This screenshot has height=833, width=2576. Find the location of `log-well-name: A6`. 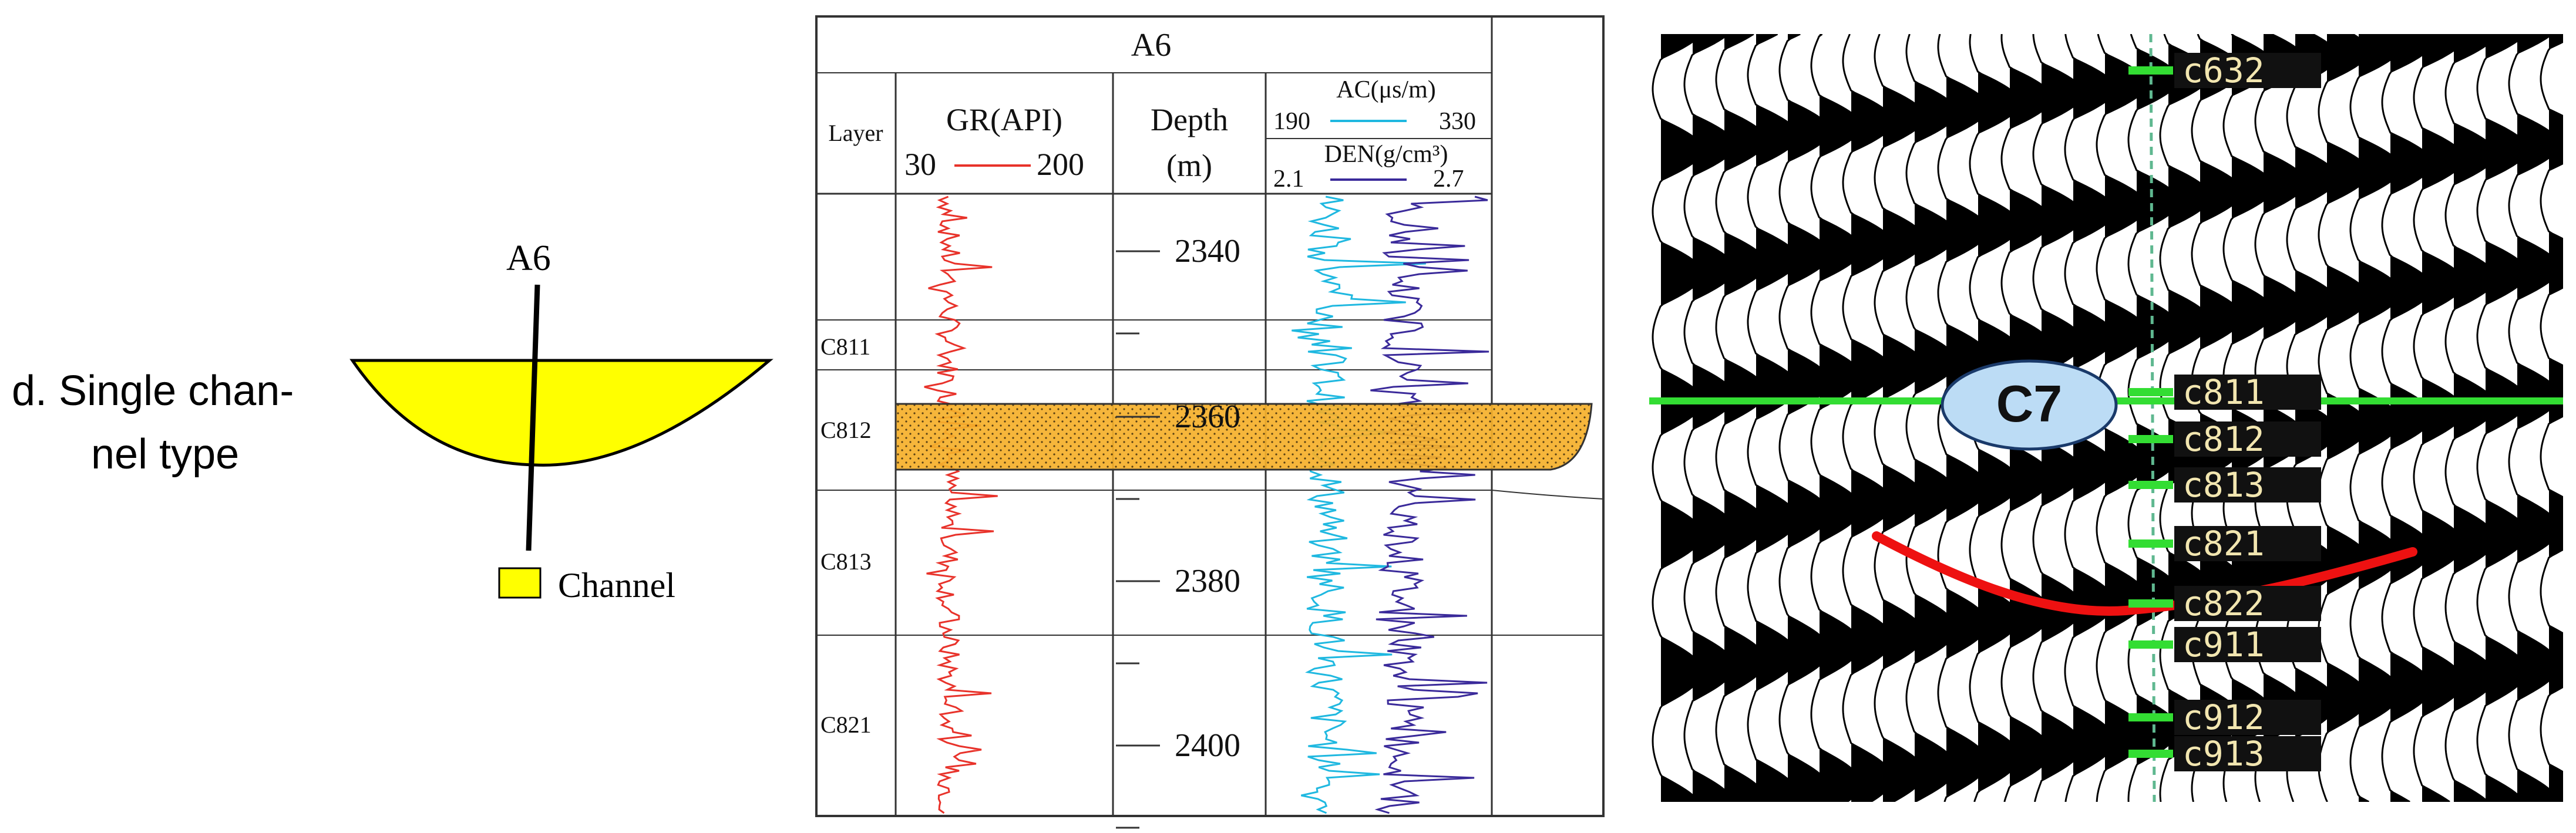

log-well-name: A6 is located at coordinates (1151, 45).